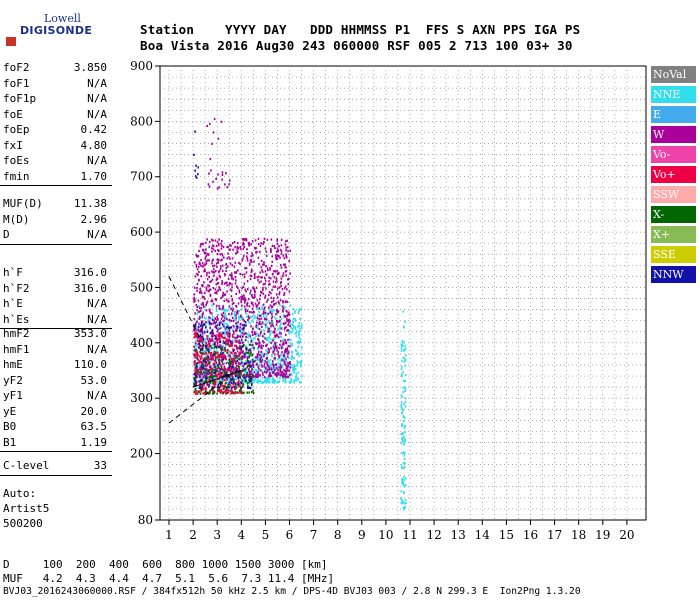 The width and height of the screenshot is (700, 600). What do you see at coordinates (90, 67) in the screenshot?
I see `param-value: 3.850` at bounding box center [90, 67].